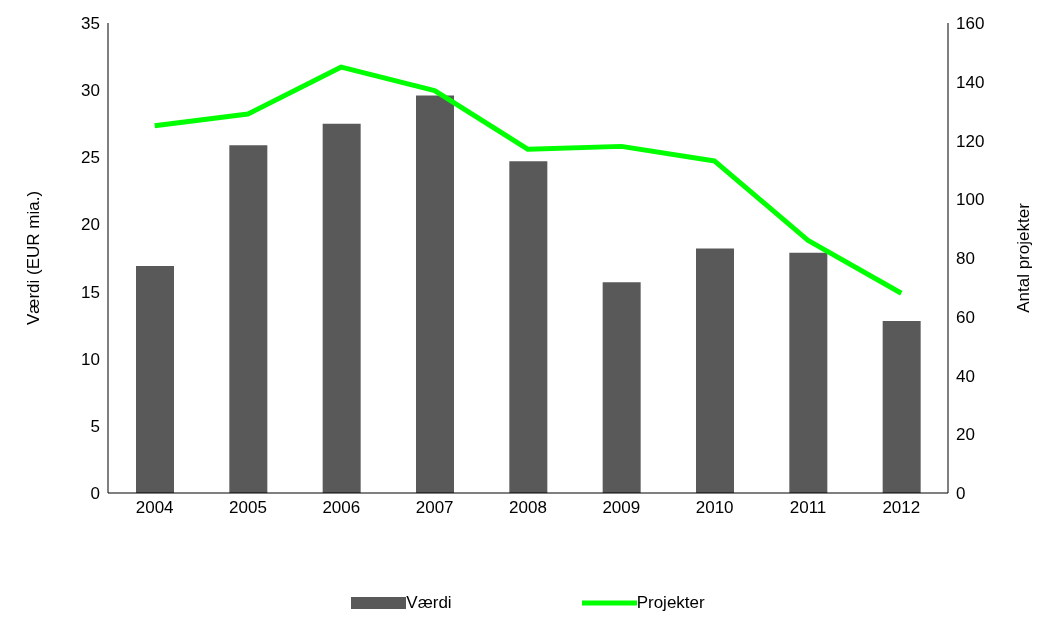  Describe the element at coordinates (341, 508) in the screenshot. I see `x-tick-label: 2006` at that location.